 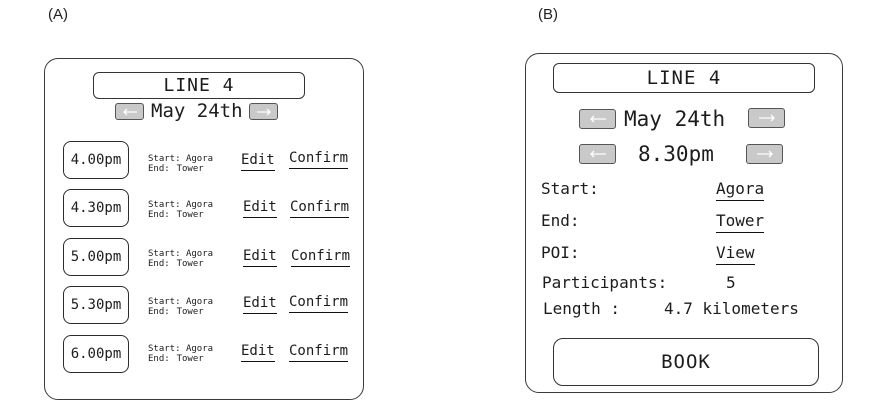 What do you see at coordinates (582, 308) in the screenshot?
I see `length-label: Length :` at bounding box center [582, 308].